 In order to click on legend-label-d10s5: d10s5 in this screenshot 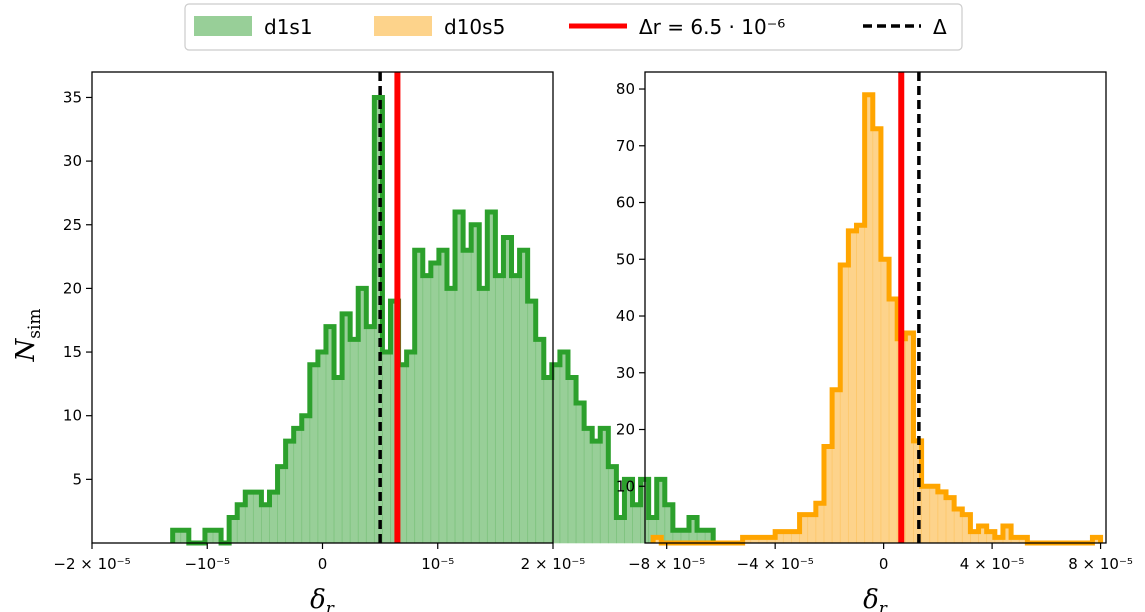, I will do `click(474, 27)`.